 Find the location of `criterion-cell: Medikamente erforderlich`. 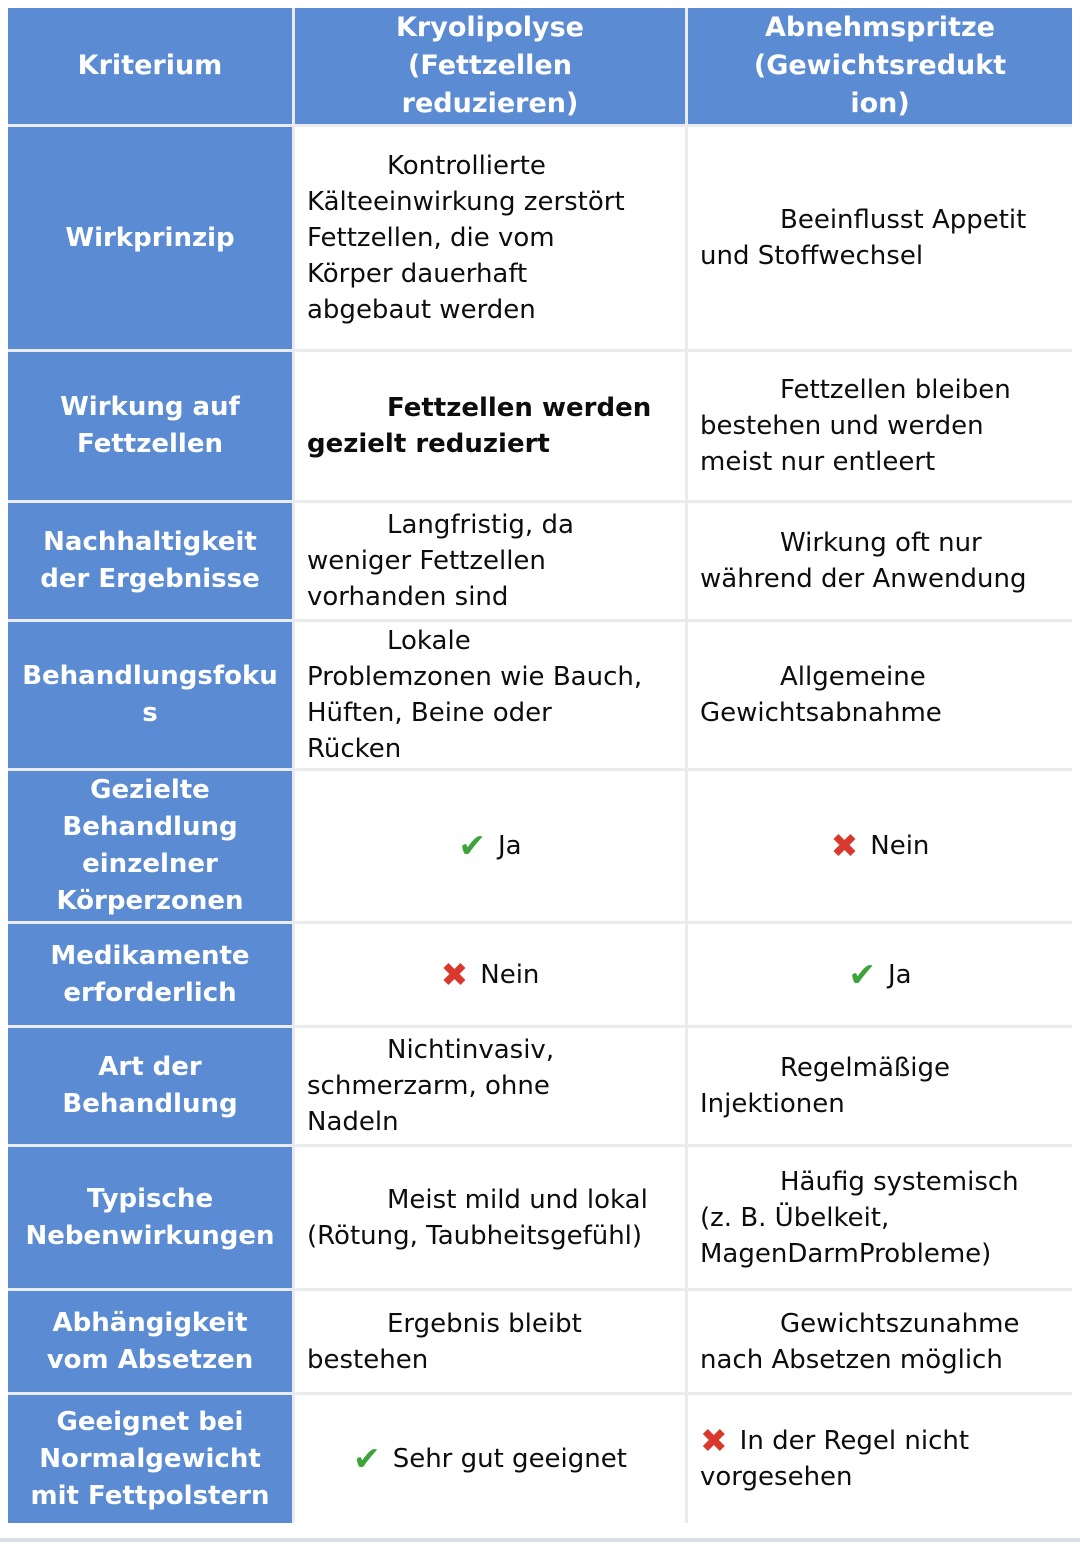

criterion-cell: Medikamente erforderlich is located at coordinates (150, 974).